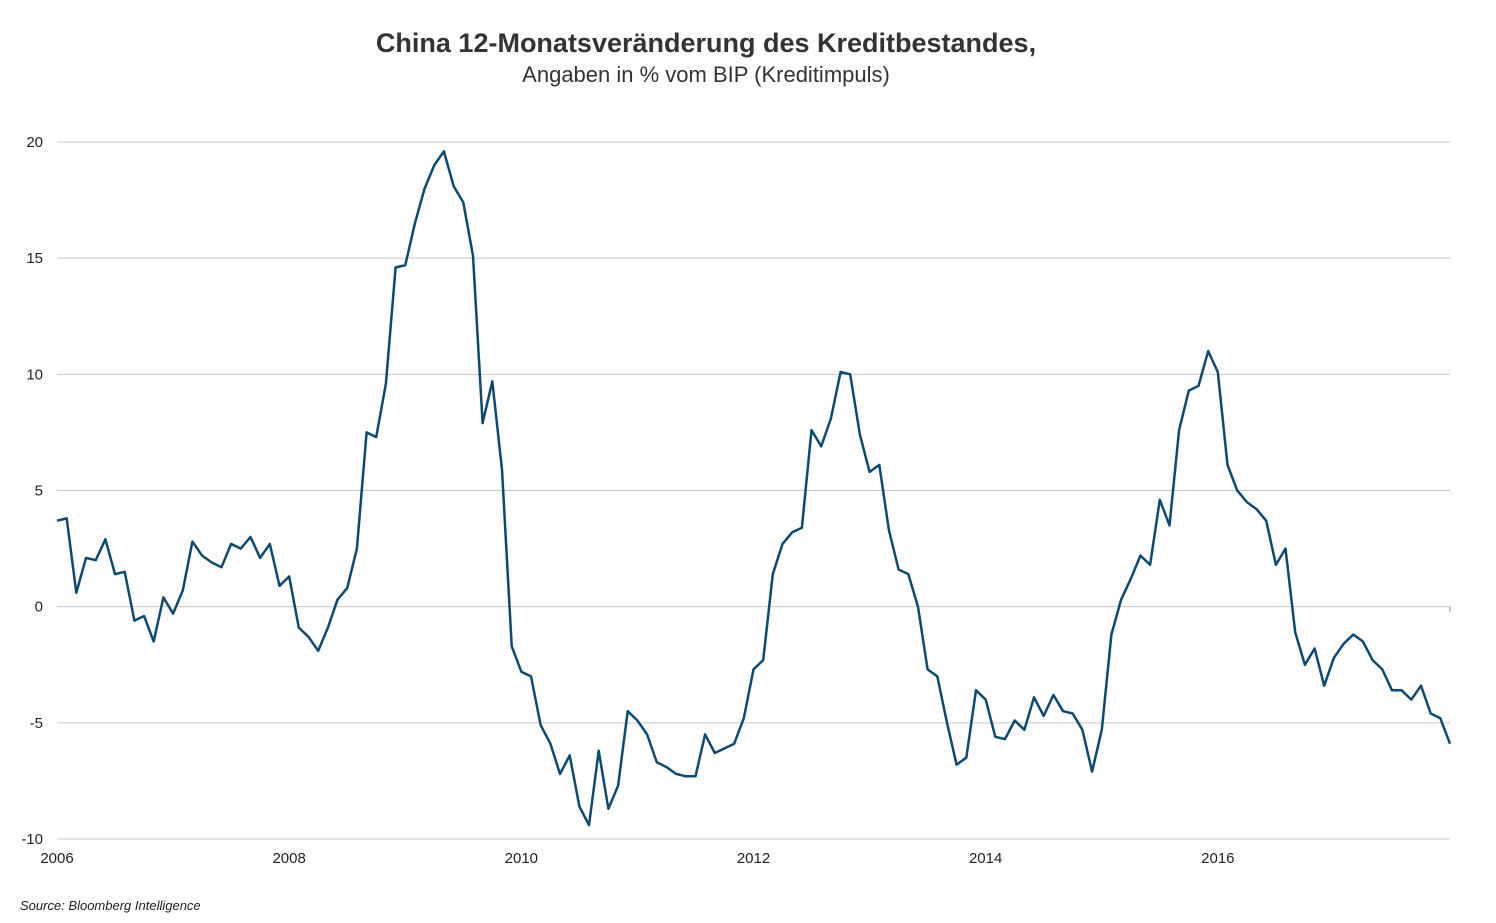 Image resolution: width=1496 pixels, height=923 pixels. I want to click on y-tick-label: -10, so click(32, 839).